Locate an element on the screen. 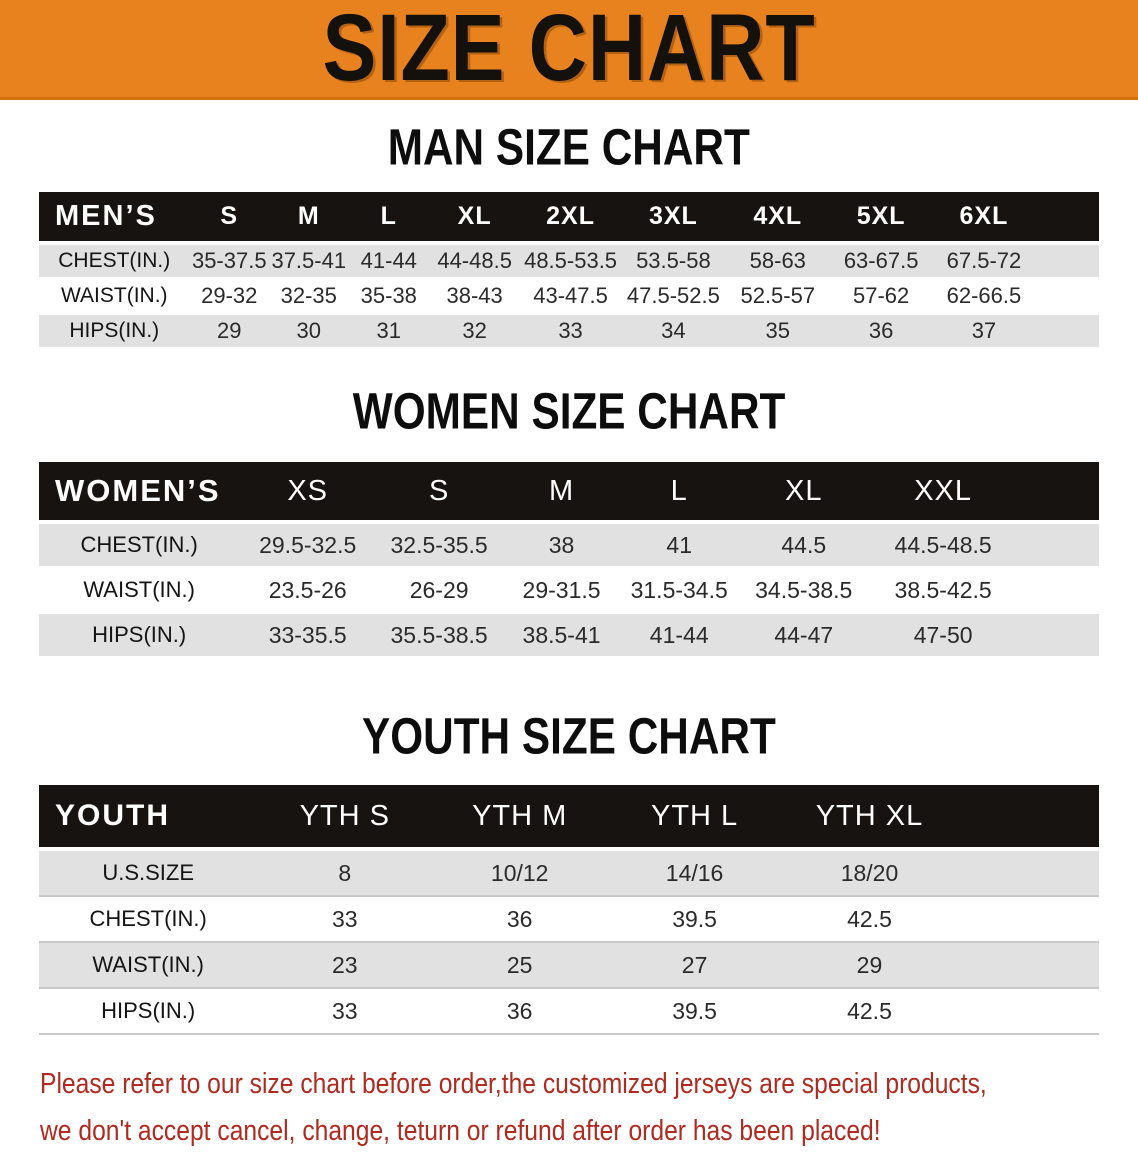  women-section-heading: WOMEN SIZE CHART is located at coordinates (569, 406).